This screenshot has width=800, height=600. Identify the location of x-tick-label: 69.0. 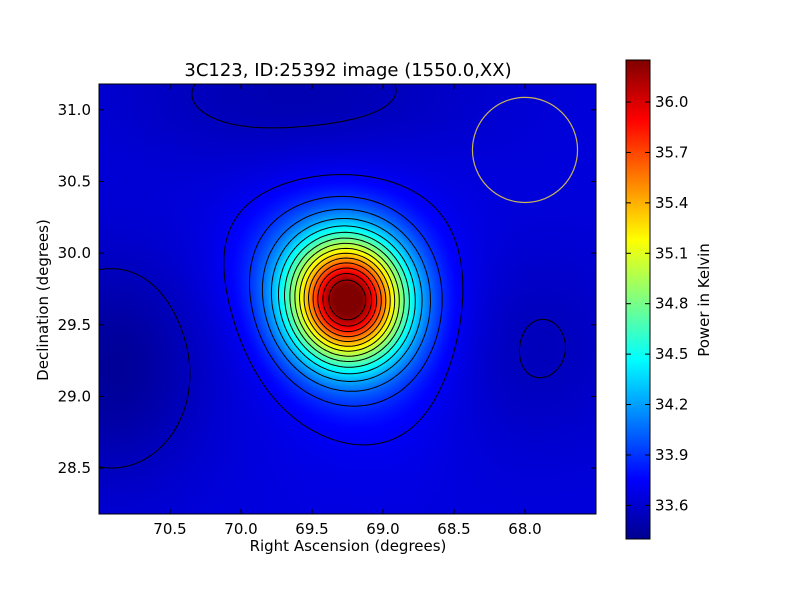
(382, 529).